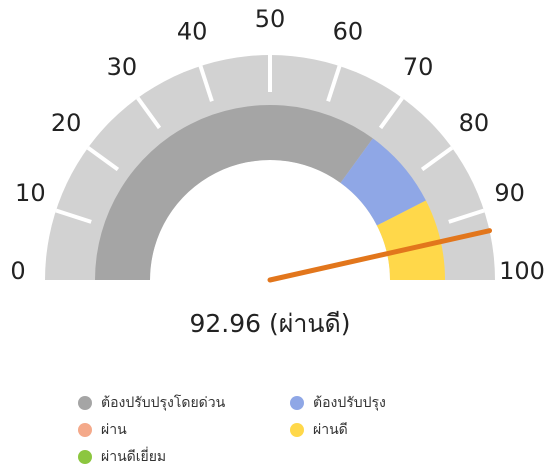  What do you see at coordinates (522, 271) in the screenshot?
I see `tick-label: 100` at bounding box center [522, 271].